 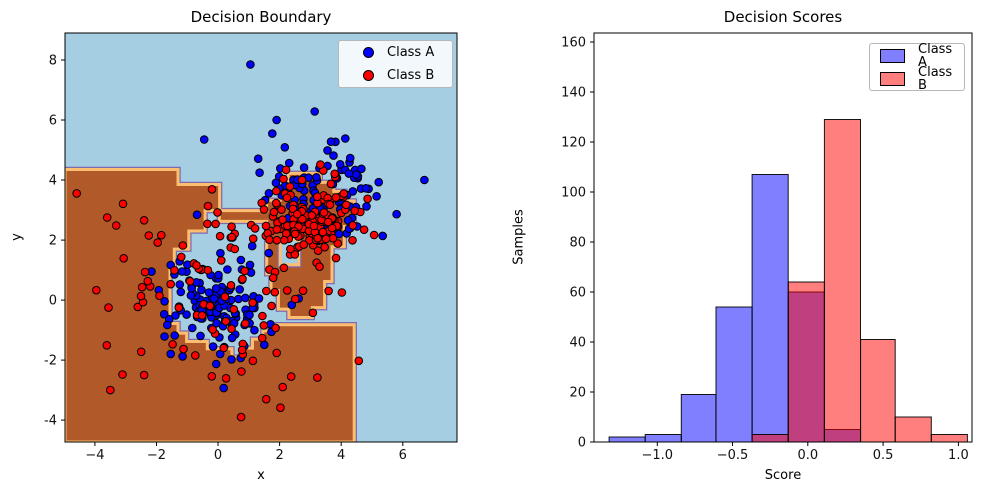 I want to click on svg-text: −2, so click(x=156, y=455).